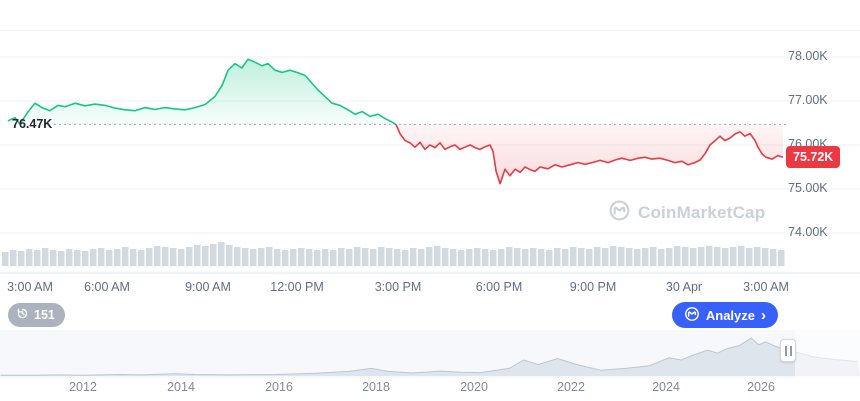 Image resolution: width=860 pixels, height=401 pixels. Describe the element at coordinates (827, 354) in the screenshot. I see `timeline-unselected-region` at that location.